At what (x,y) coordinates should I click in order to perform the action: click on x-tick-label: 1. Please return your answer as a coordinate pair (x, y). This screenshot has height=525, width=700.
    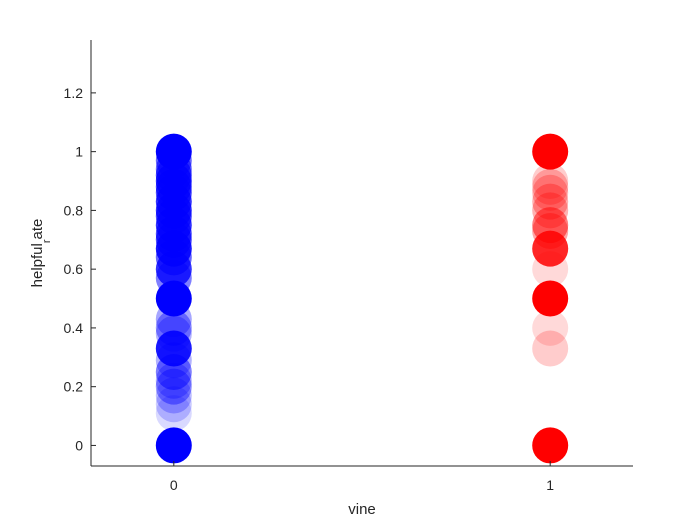
    Looking at the image, I should click on (550, 485).